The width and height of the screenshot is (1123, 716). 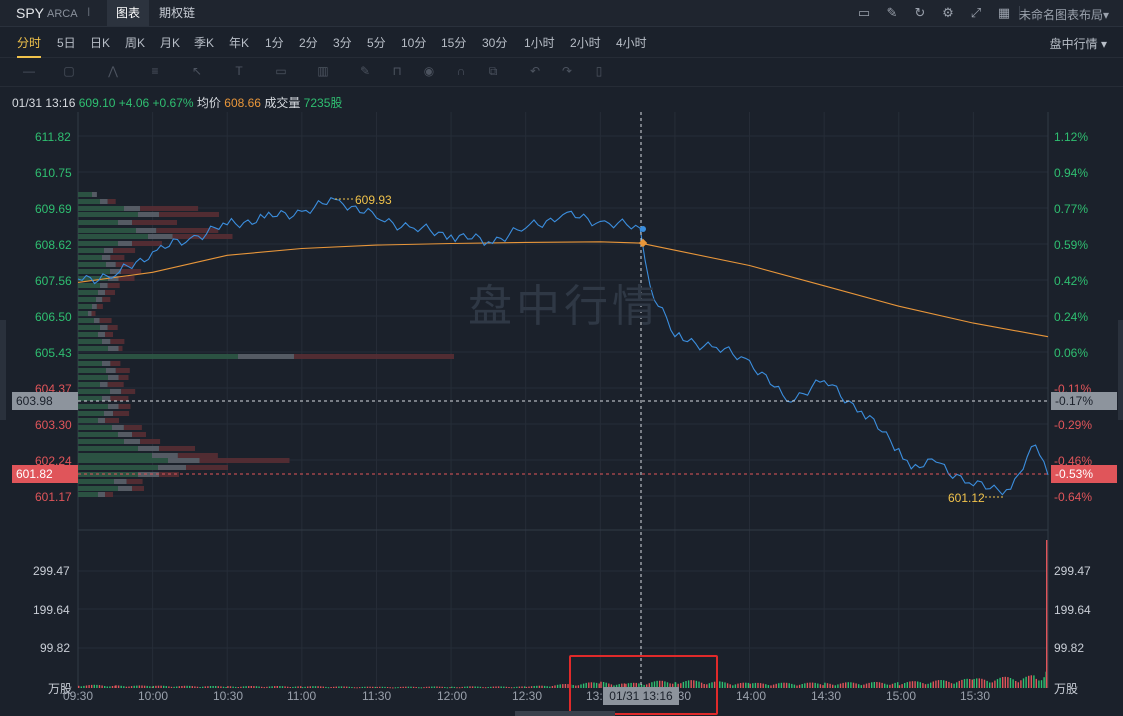 I want to click on top-header: SPY ARCA I 图表 期权链 ▭ ✎ ↻ ⚙ ⤢ ▦ 未命名图表布局▾, so click(x=561, y=13).